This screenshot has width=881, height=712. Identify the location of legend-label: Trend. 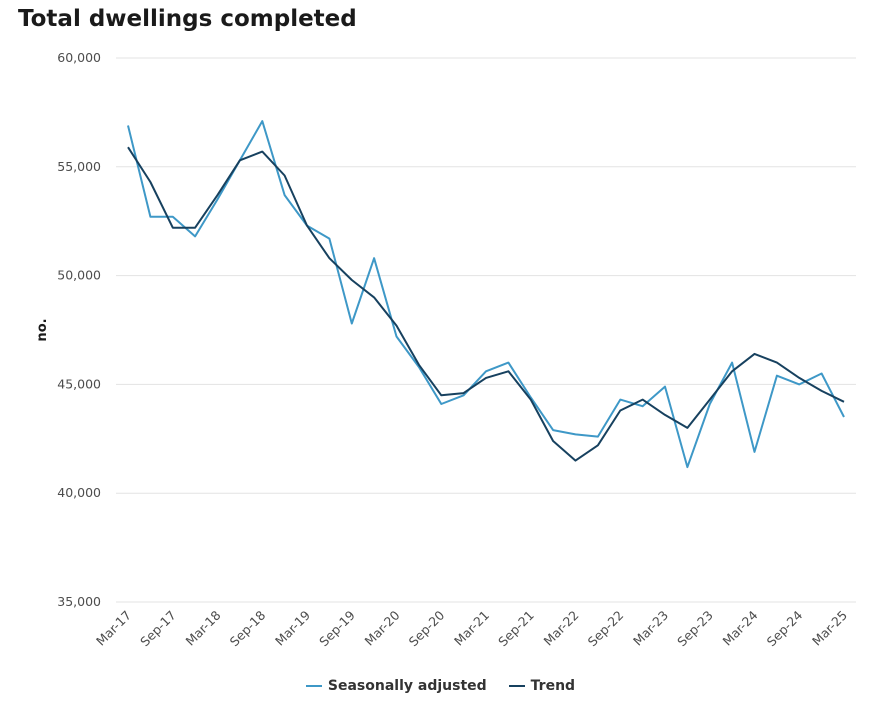
(553, 686).